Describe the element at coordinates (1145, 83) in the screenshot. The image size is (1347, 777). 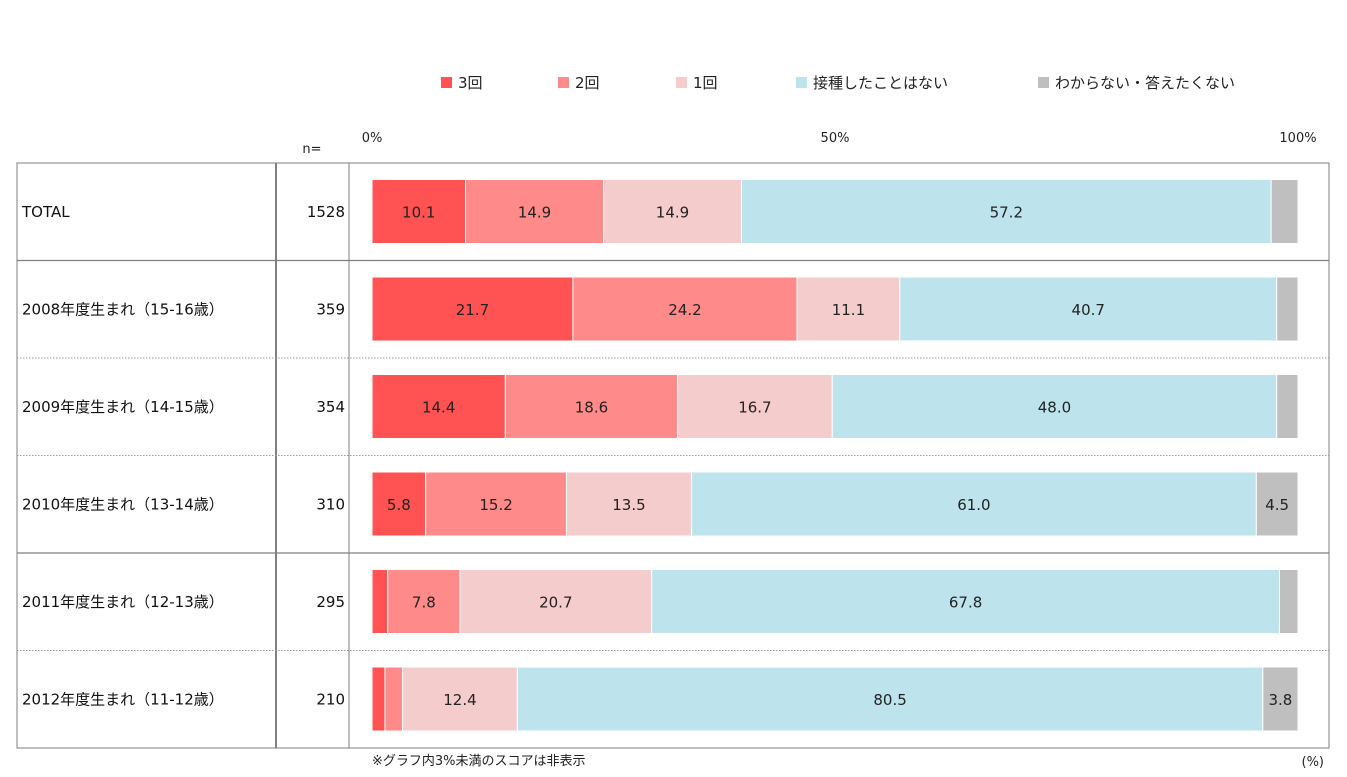
I see `legend-label: わからない・答えたくない` at that location.